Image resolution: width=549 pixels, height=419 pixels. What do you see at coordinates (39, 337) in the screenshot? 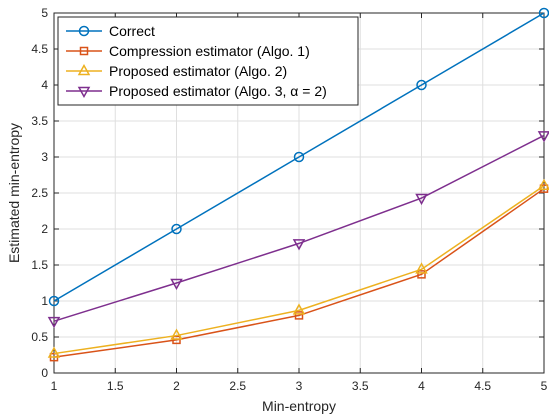
I see `y-tick-label: 0.5` at bounding box center [39, 337].